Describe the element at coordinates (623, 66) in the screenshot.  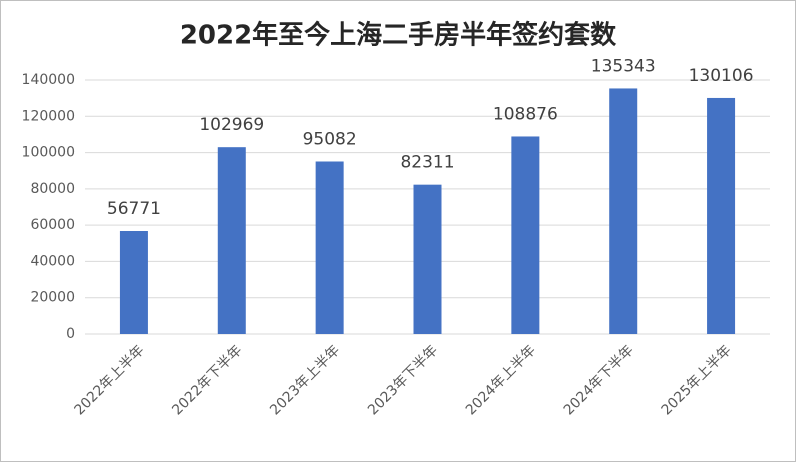
I see `value-label: 135343` at that location.